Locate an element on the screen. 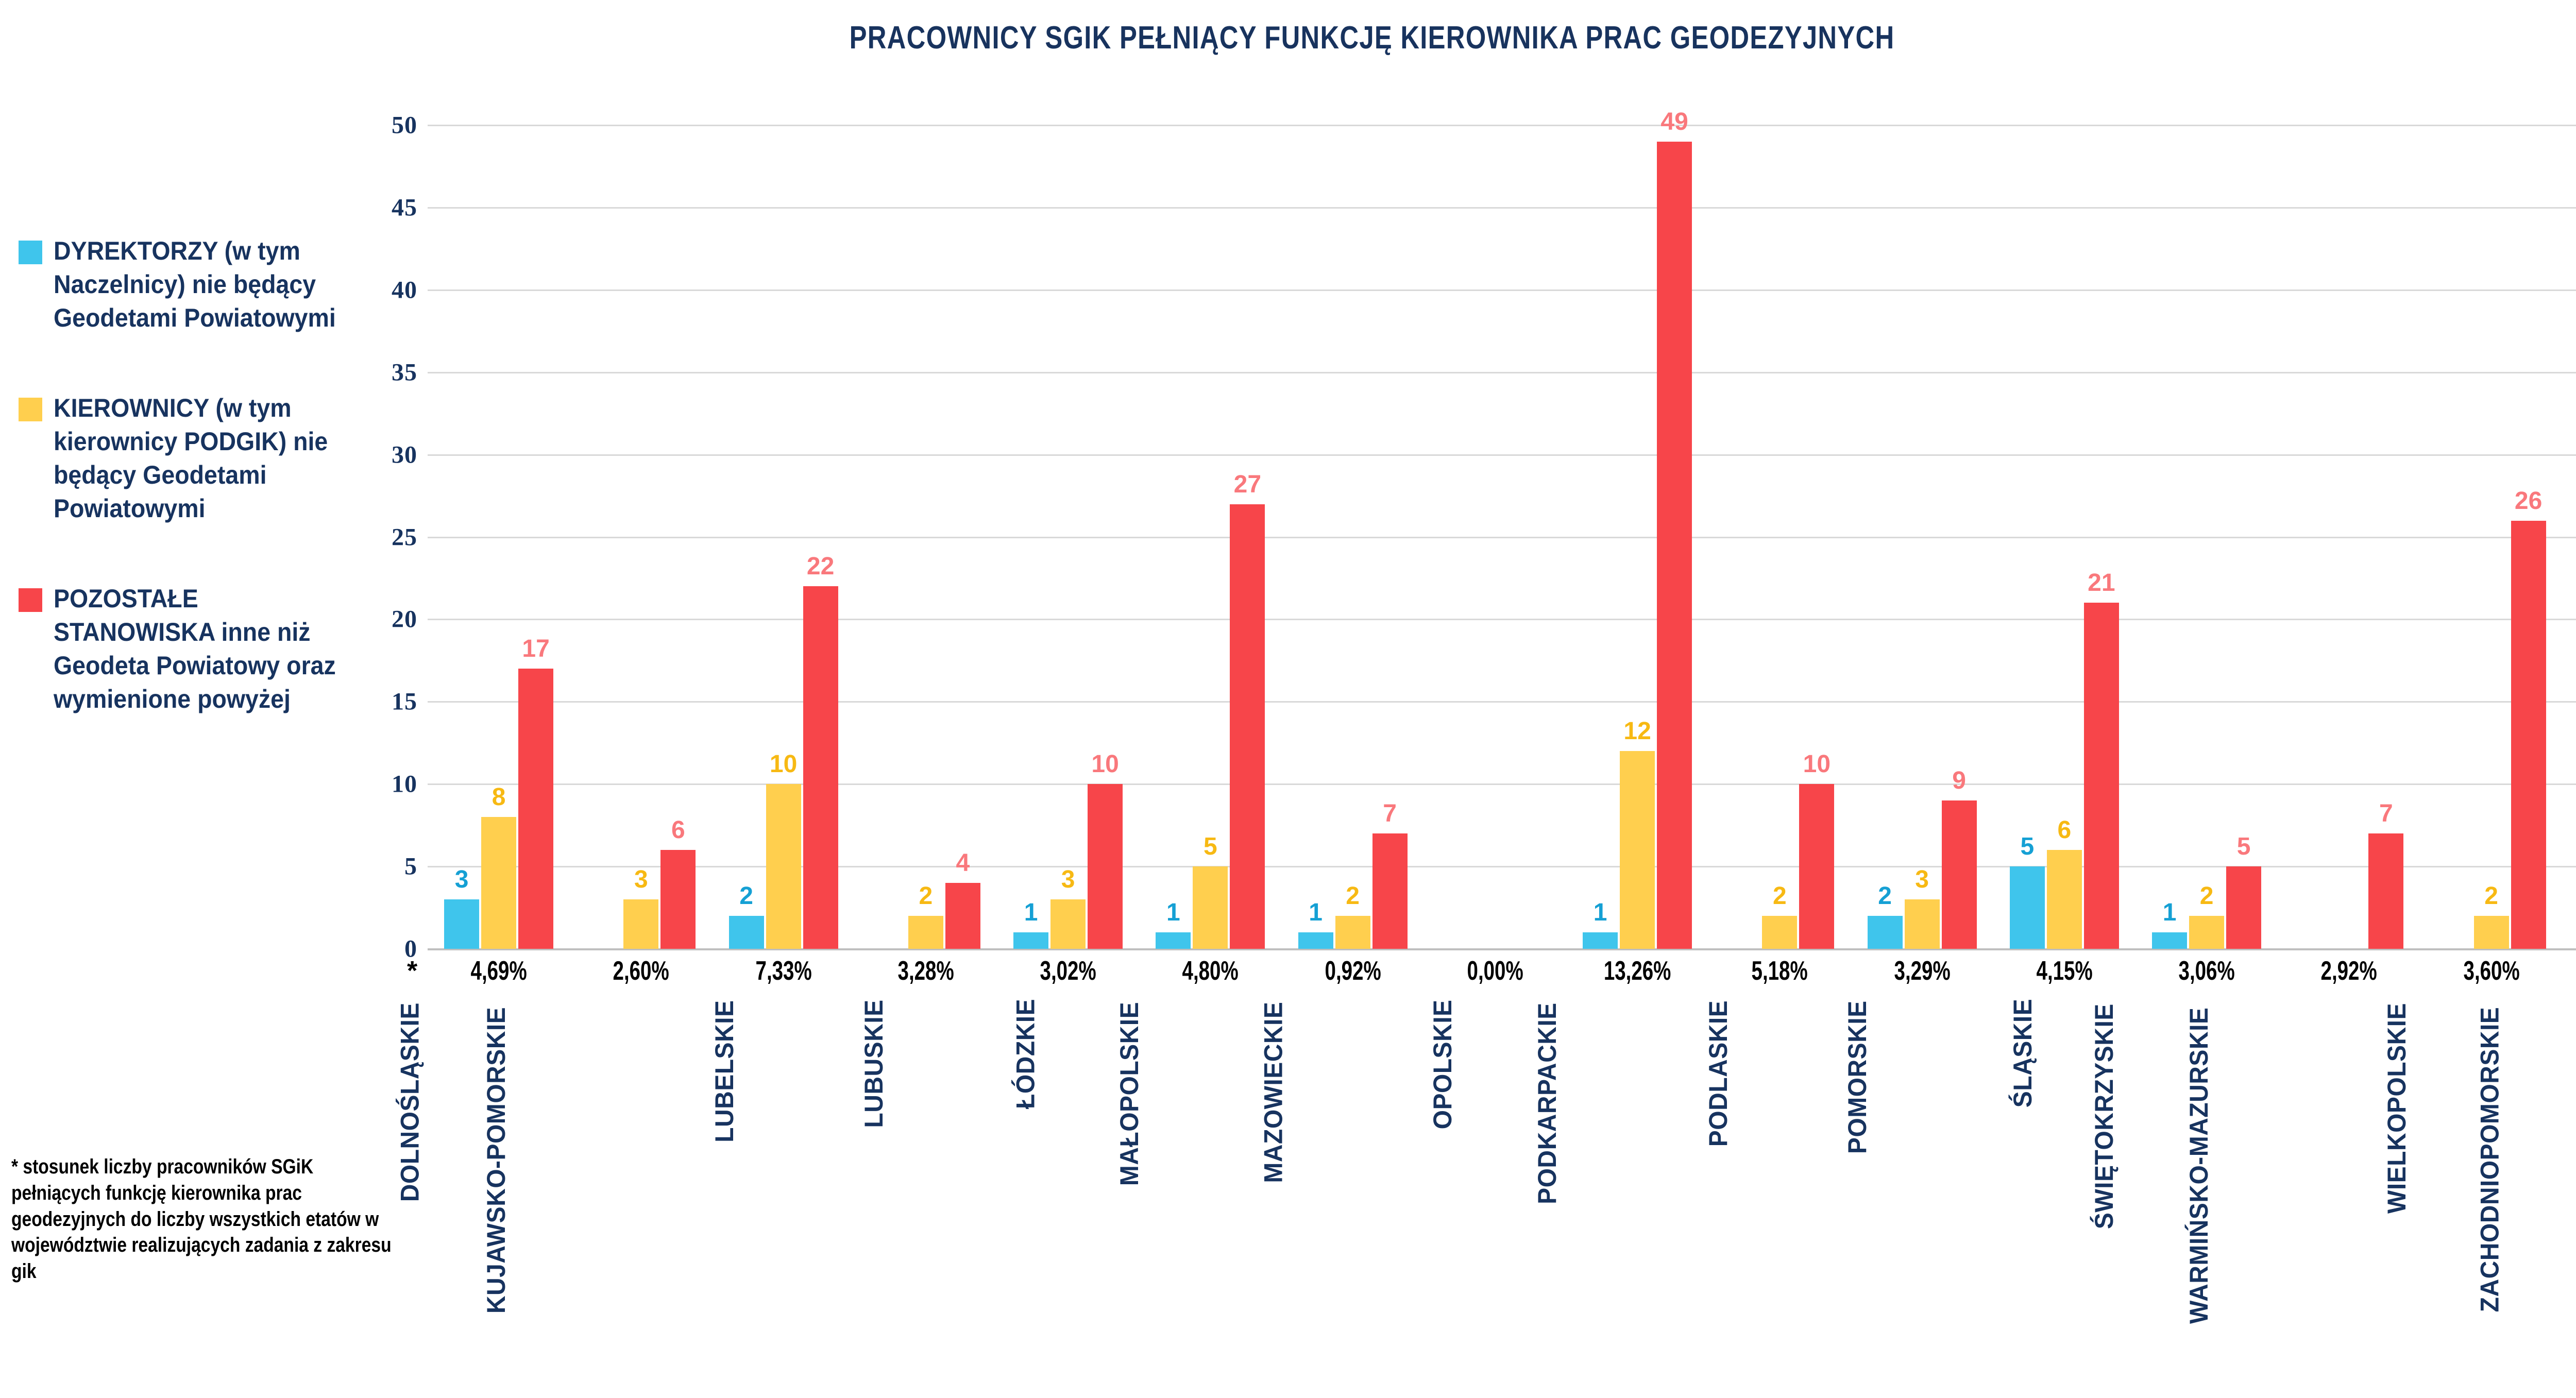 Image resolution: width=2576 pixels, height=1398 pixels. x-axis-category-label: POMORSKIE is located at coordinates (1857, 1077).